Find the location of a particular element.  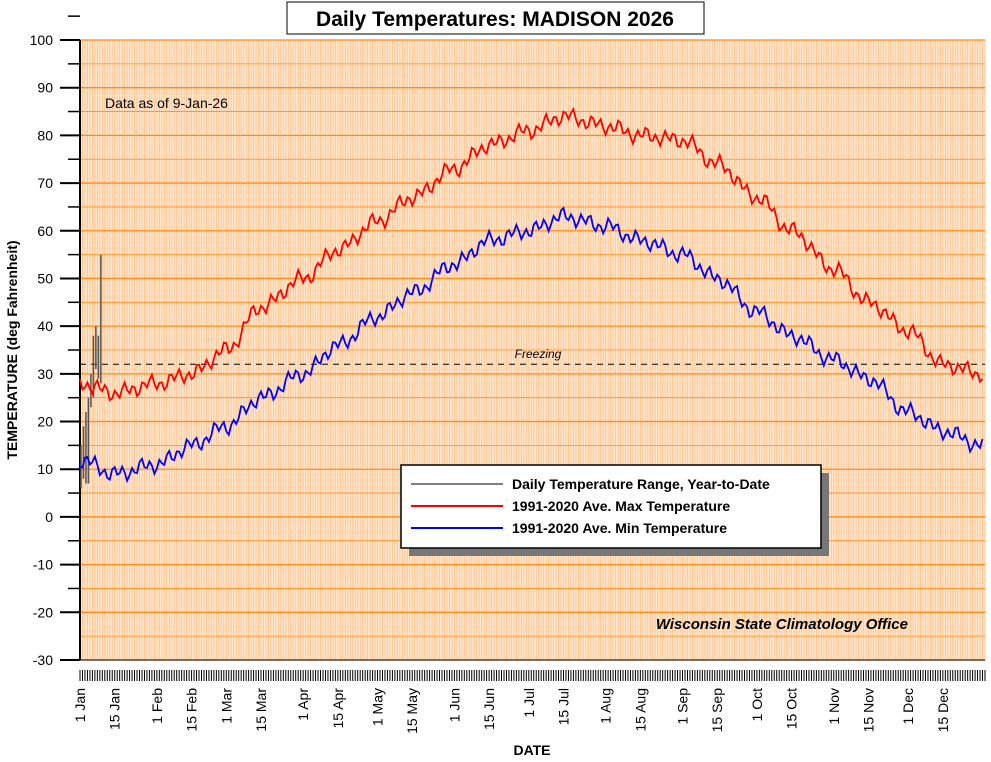

legend-label-max: 1991-2020 Ave. Max Temperature is located at coordinates (621, 506).